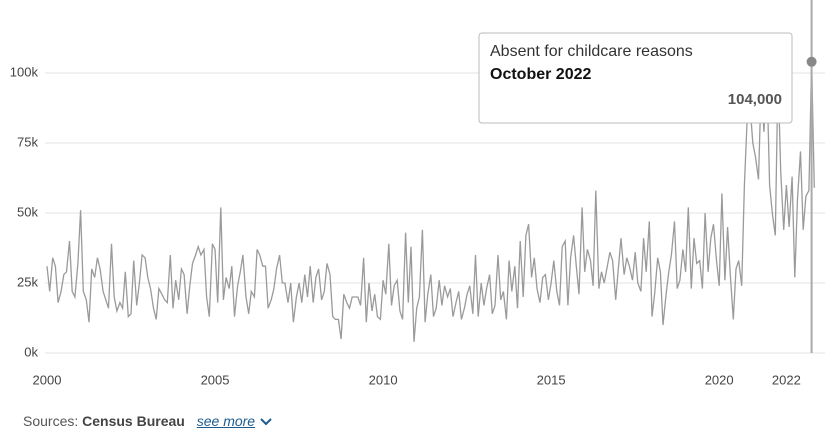 The height and width of the screenshot is (443, 828). What do you see at coordinates (719, 379) in the screenshot?
I see `x-tick-label: 2020` at bounding box center [719, 379].